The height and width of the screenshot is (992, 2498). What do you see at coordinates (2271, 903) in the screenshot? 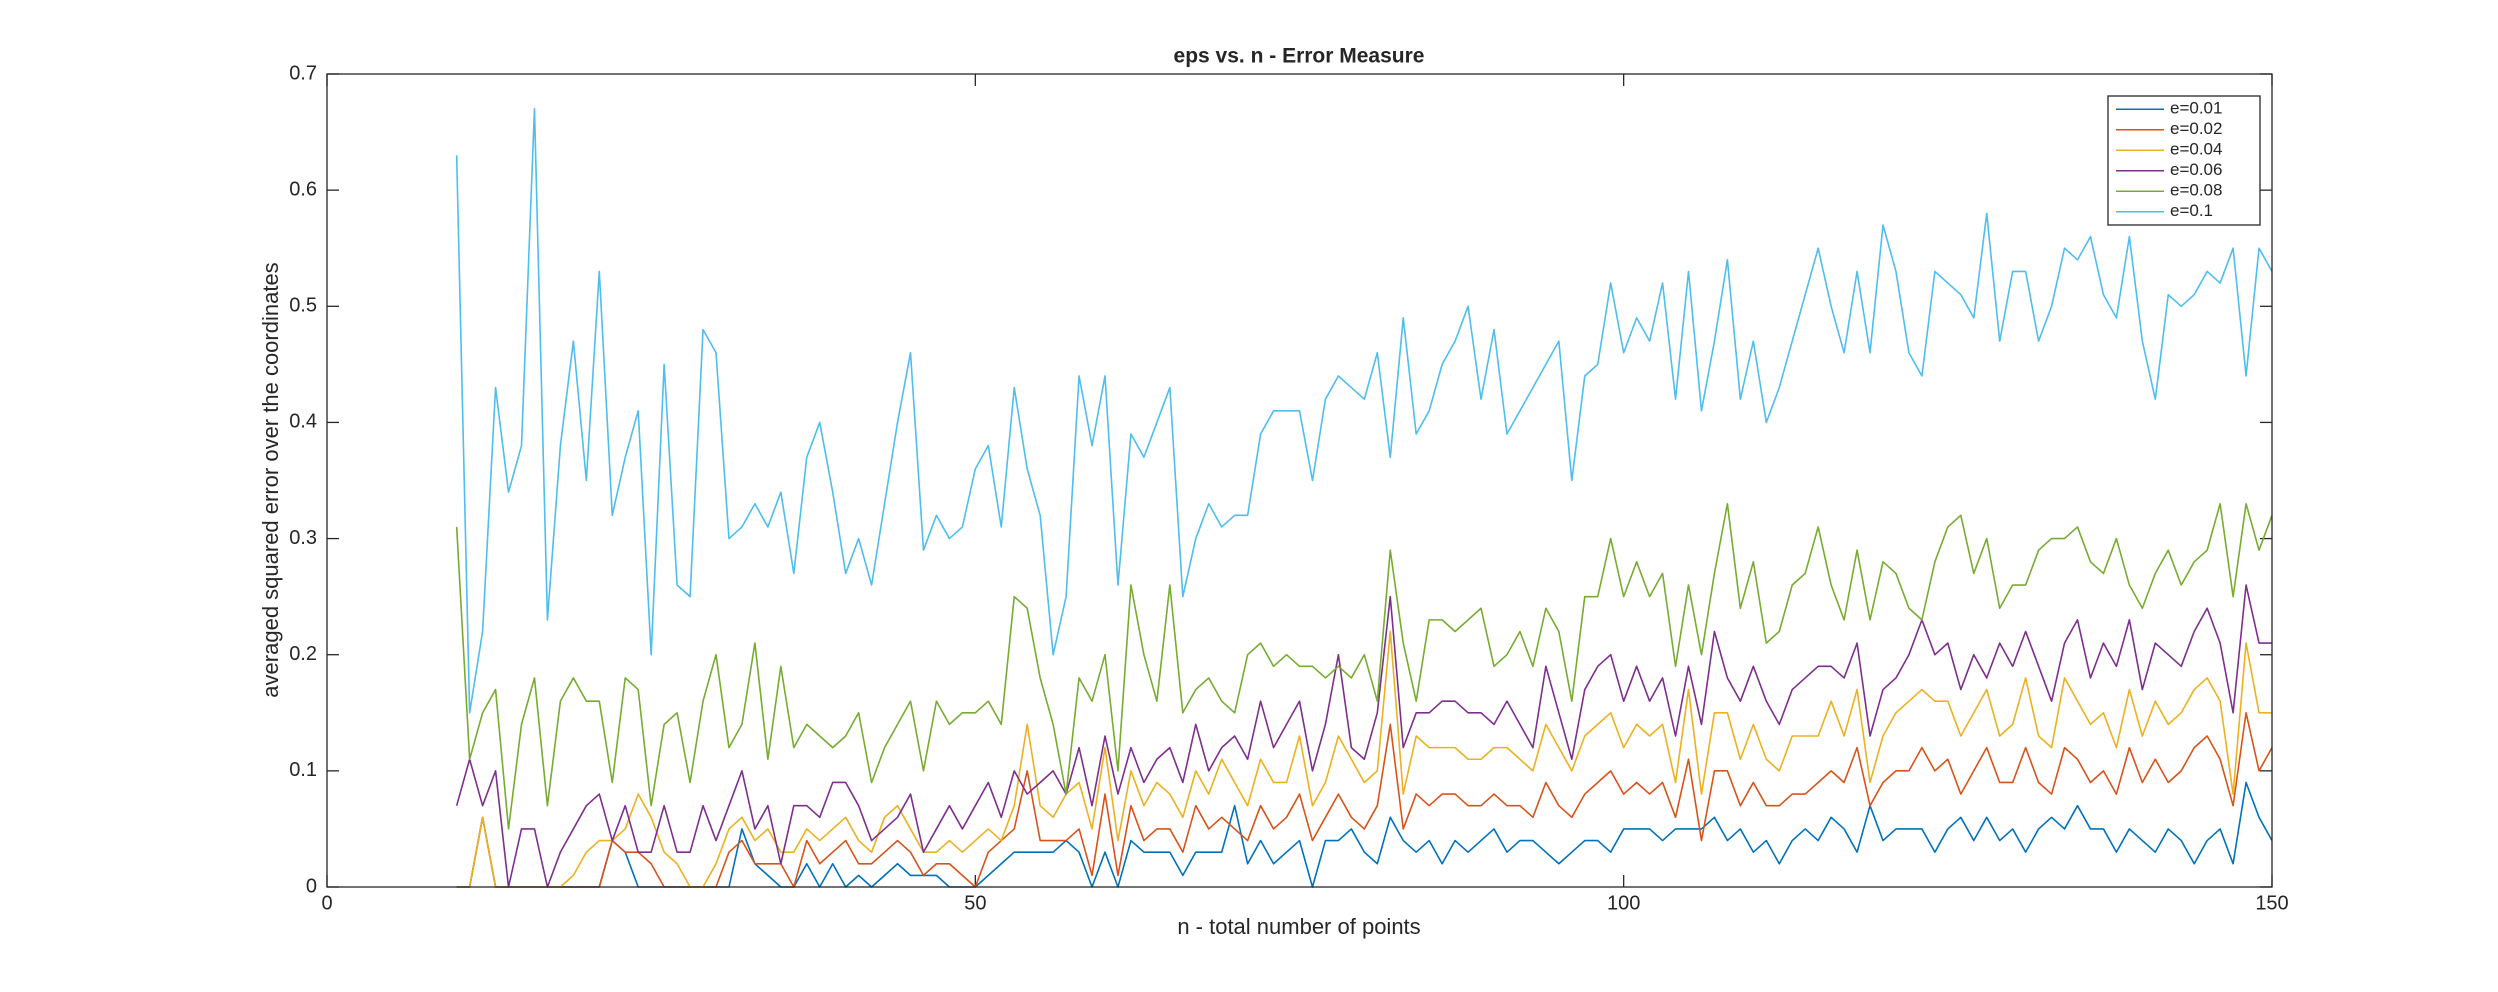
I see `x-tick-label: 150` at bounding box center [2271, 903].